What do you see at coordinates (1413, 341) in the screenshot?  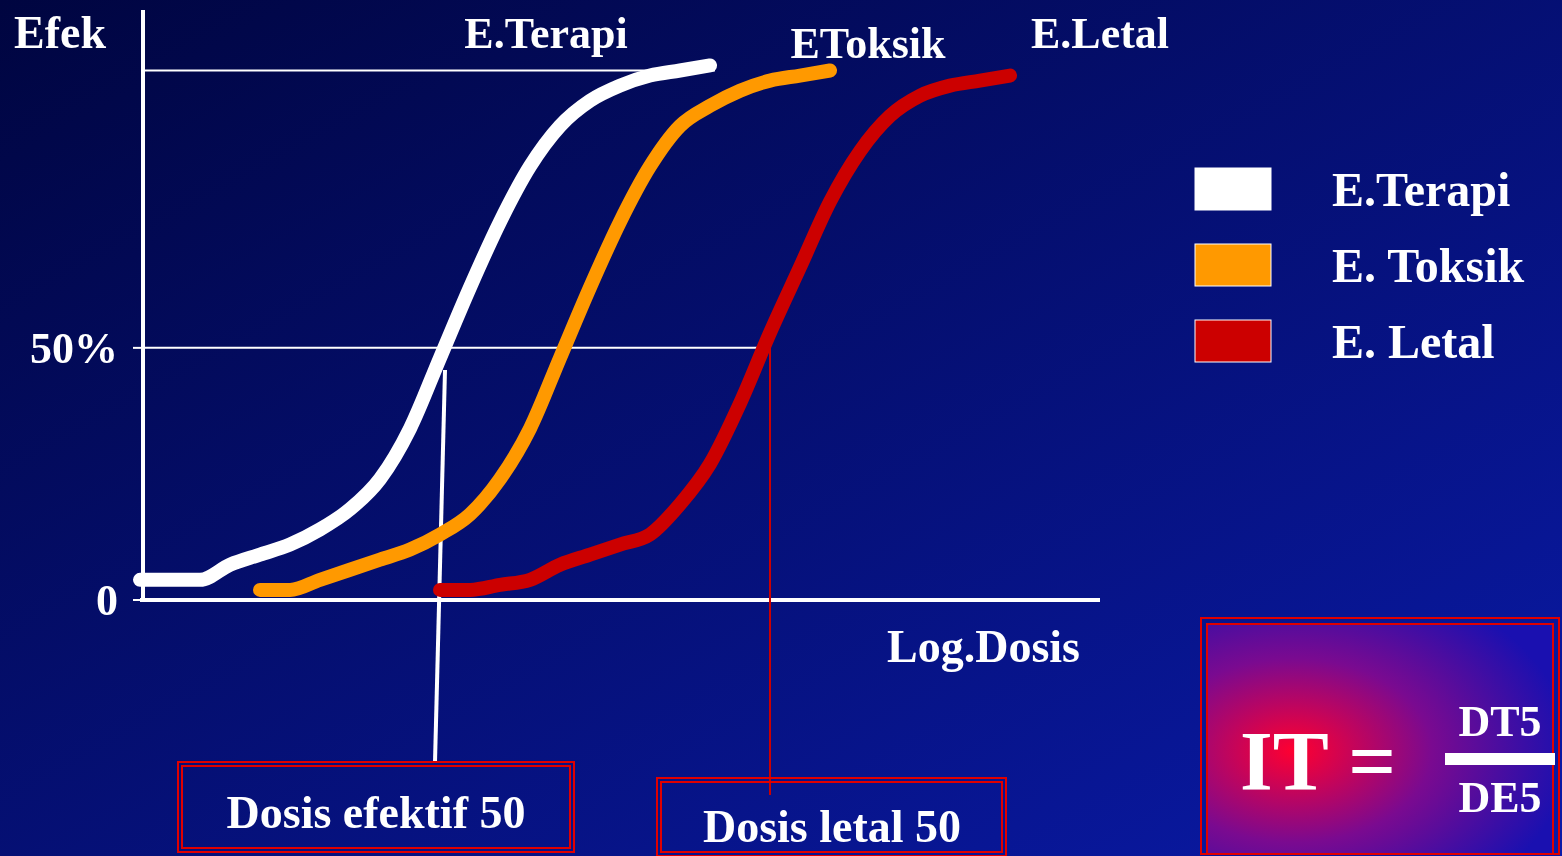 I see `legend-label: E. Letal` at bounding box center [1413, 341].